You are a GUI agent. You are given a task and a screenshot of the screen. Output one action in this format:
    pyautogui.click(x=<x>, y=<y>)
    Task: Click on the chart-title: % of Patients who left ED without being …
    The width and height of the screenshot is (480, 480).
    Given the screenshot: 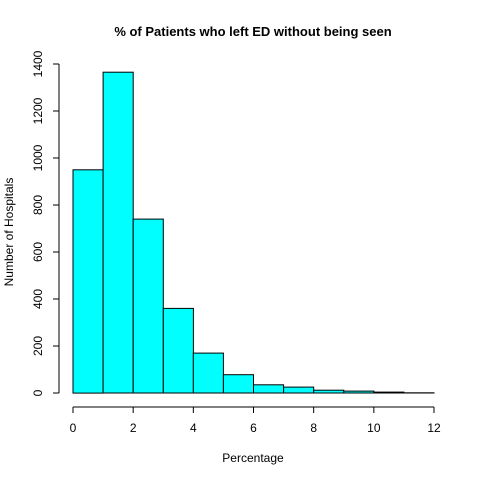 What is the action you would take?
    pyautogui.click(x=252, y=31)
    